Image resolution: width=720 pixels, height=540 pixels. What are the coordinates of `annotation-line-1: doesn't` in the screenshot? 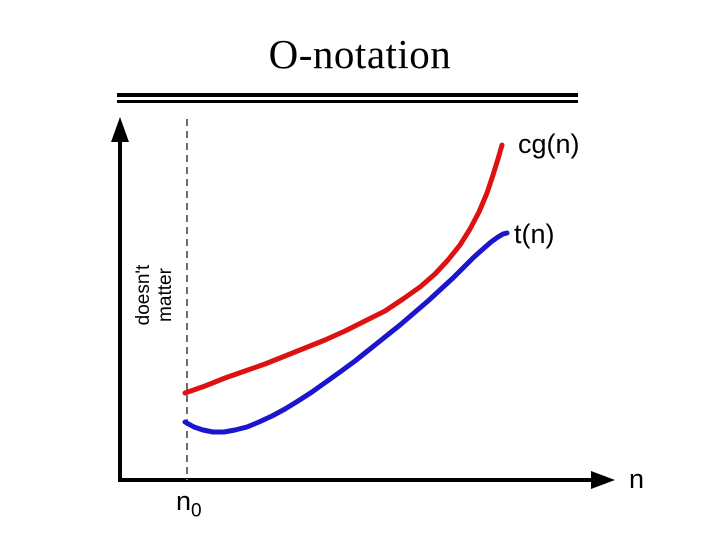 It's located at (143, 295).